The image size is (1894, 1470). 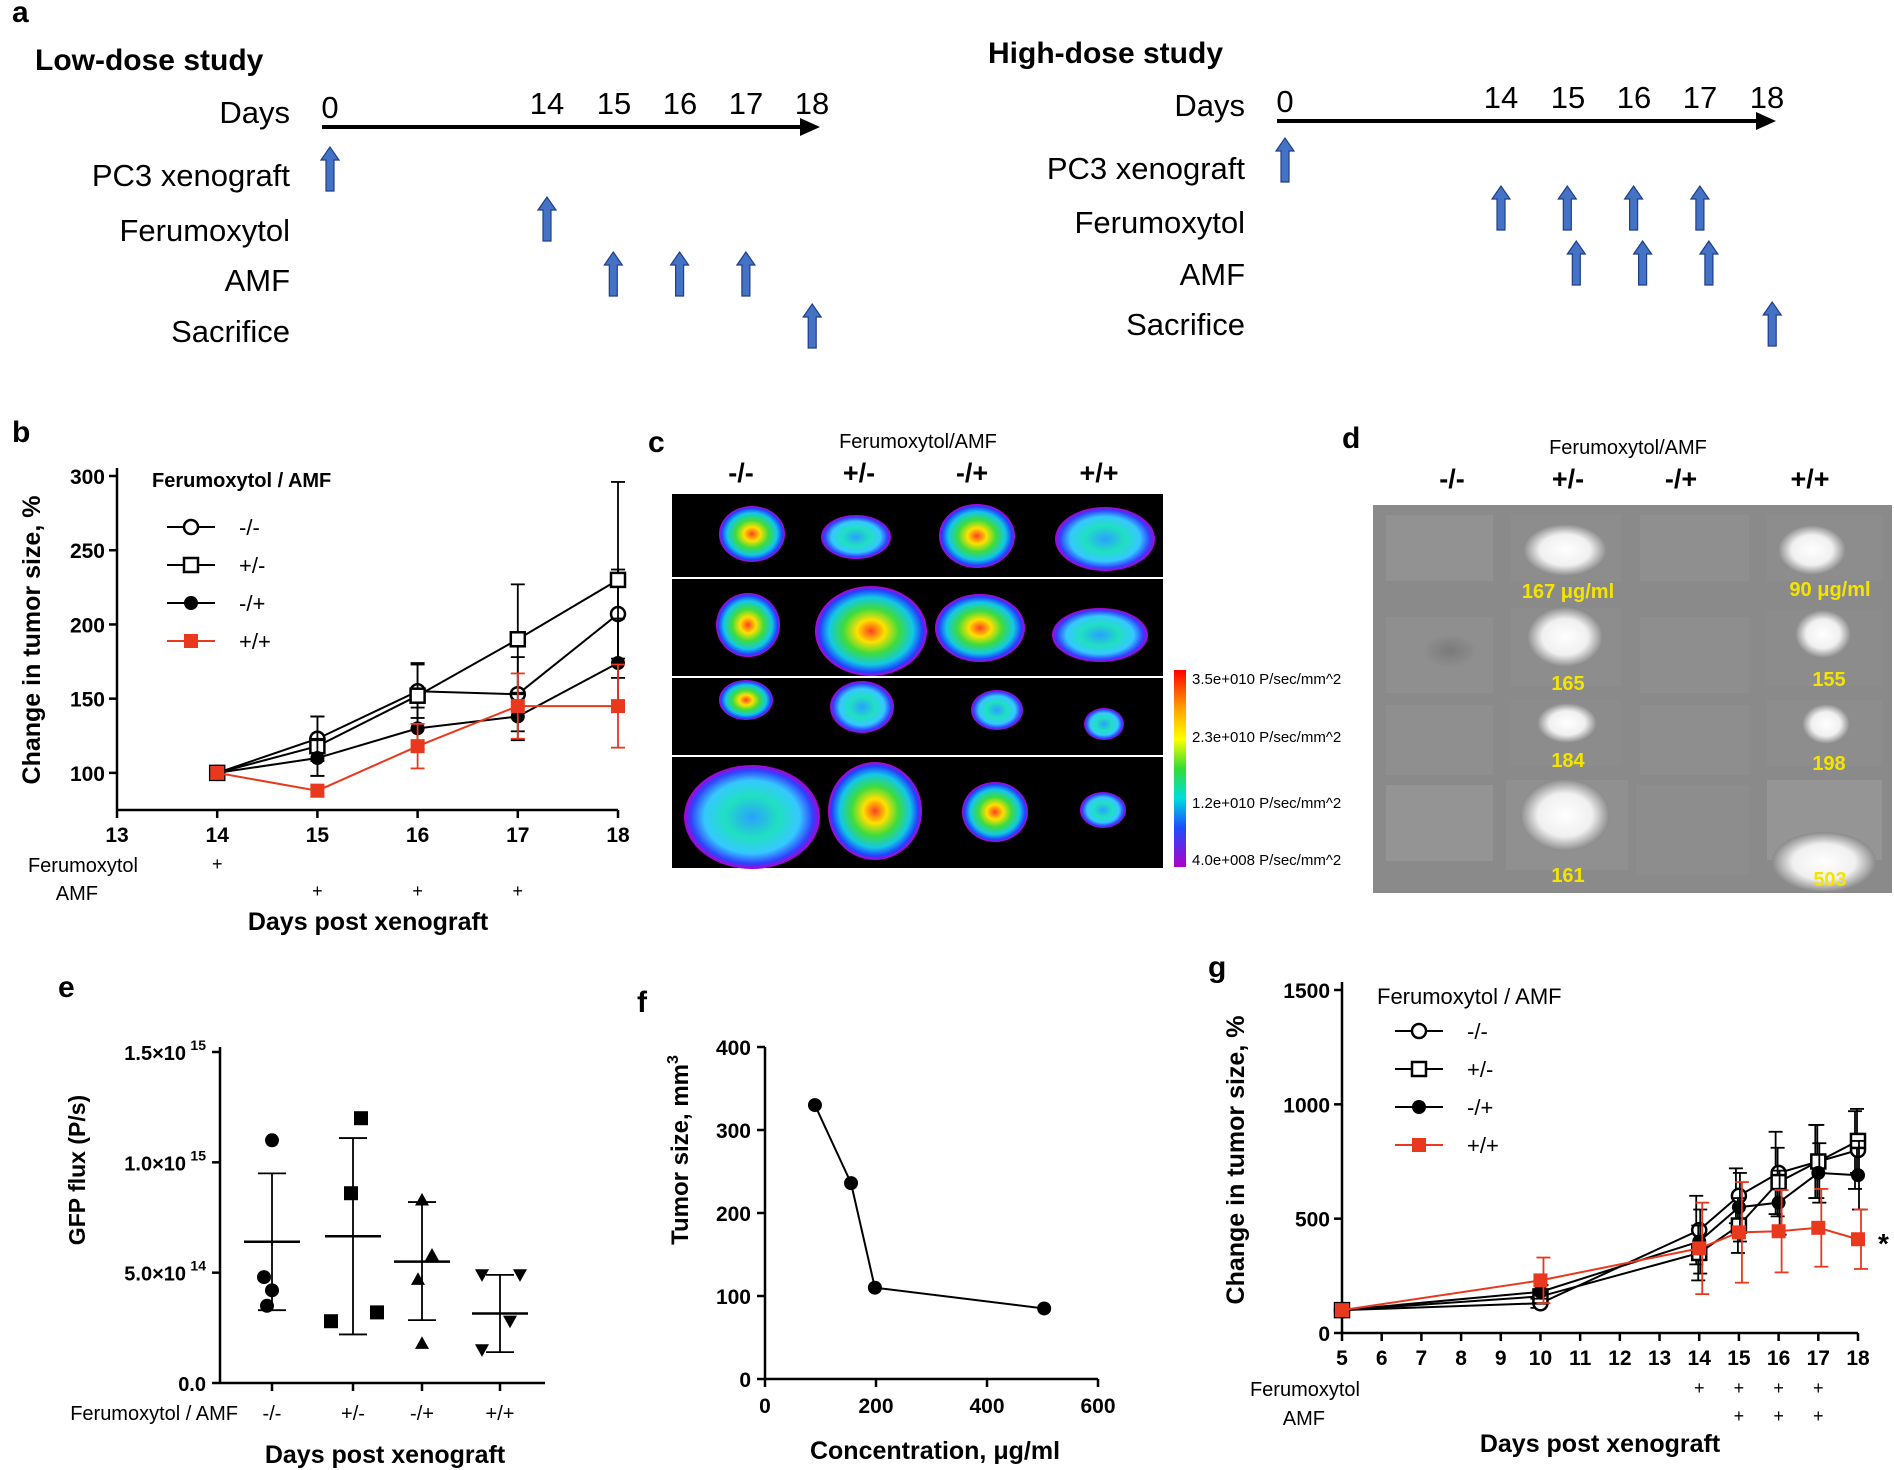 I want to click on chartG-xtick-label-16: 16, so click(x=1778, y=1358).